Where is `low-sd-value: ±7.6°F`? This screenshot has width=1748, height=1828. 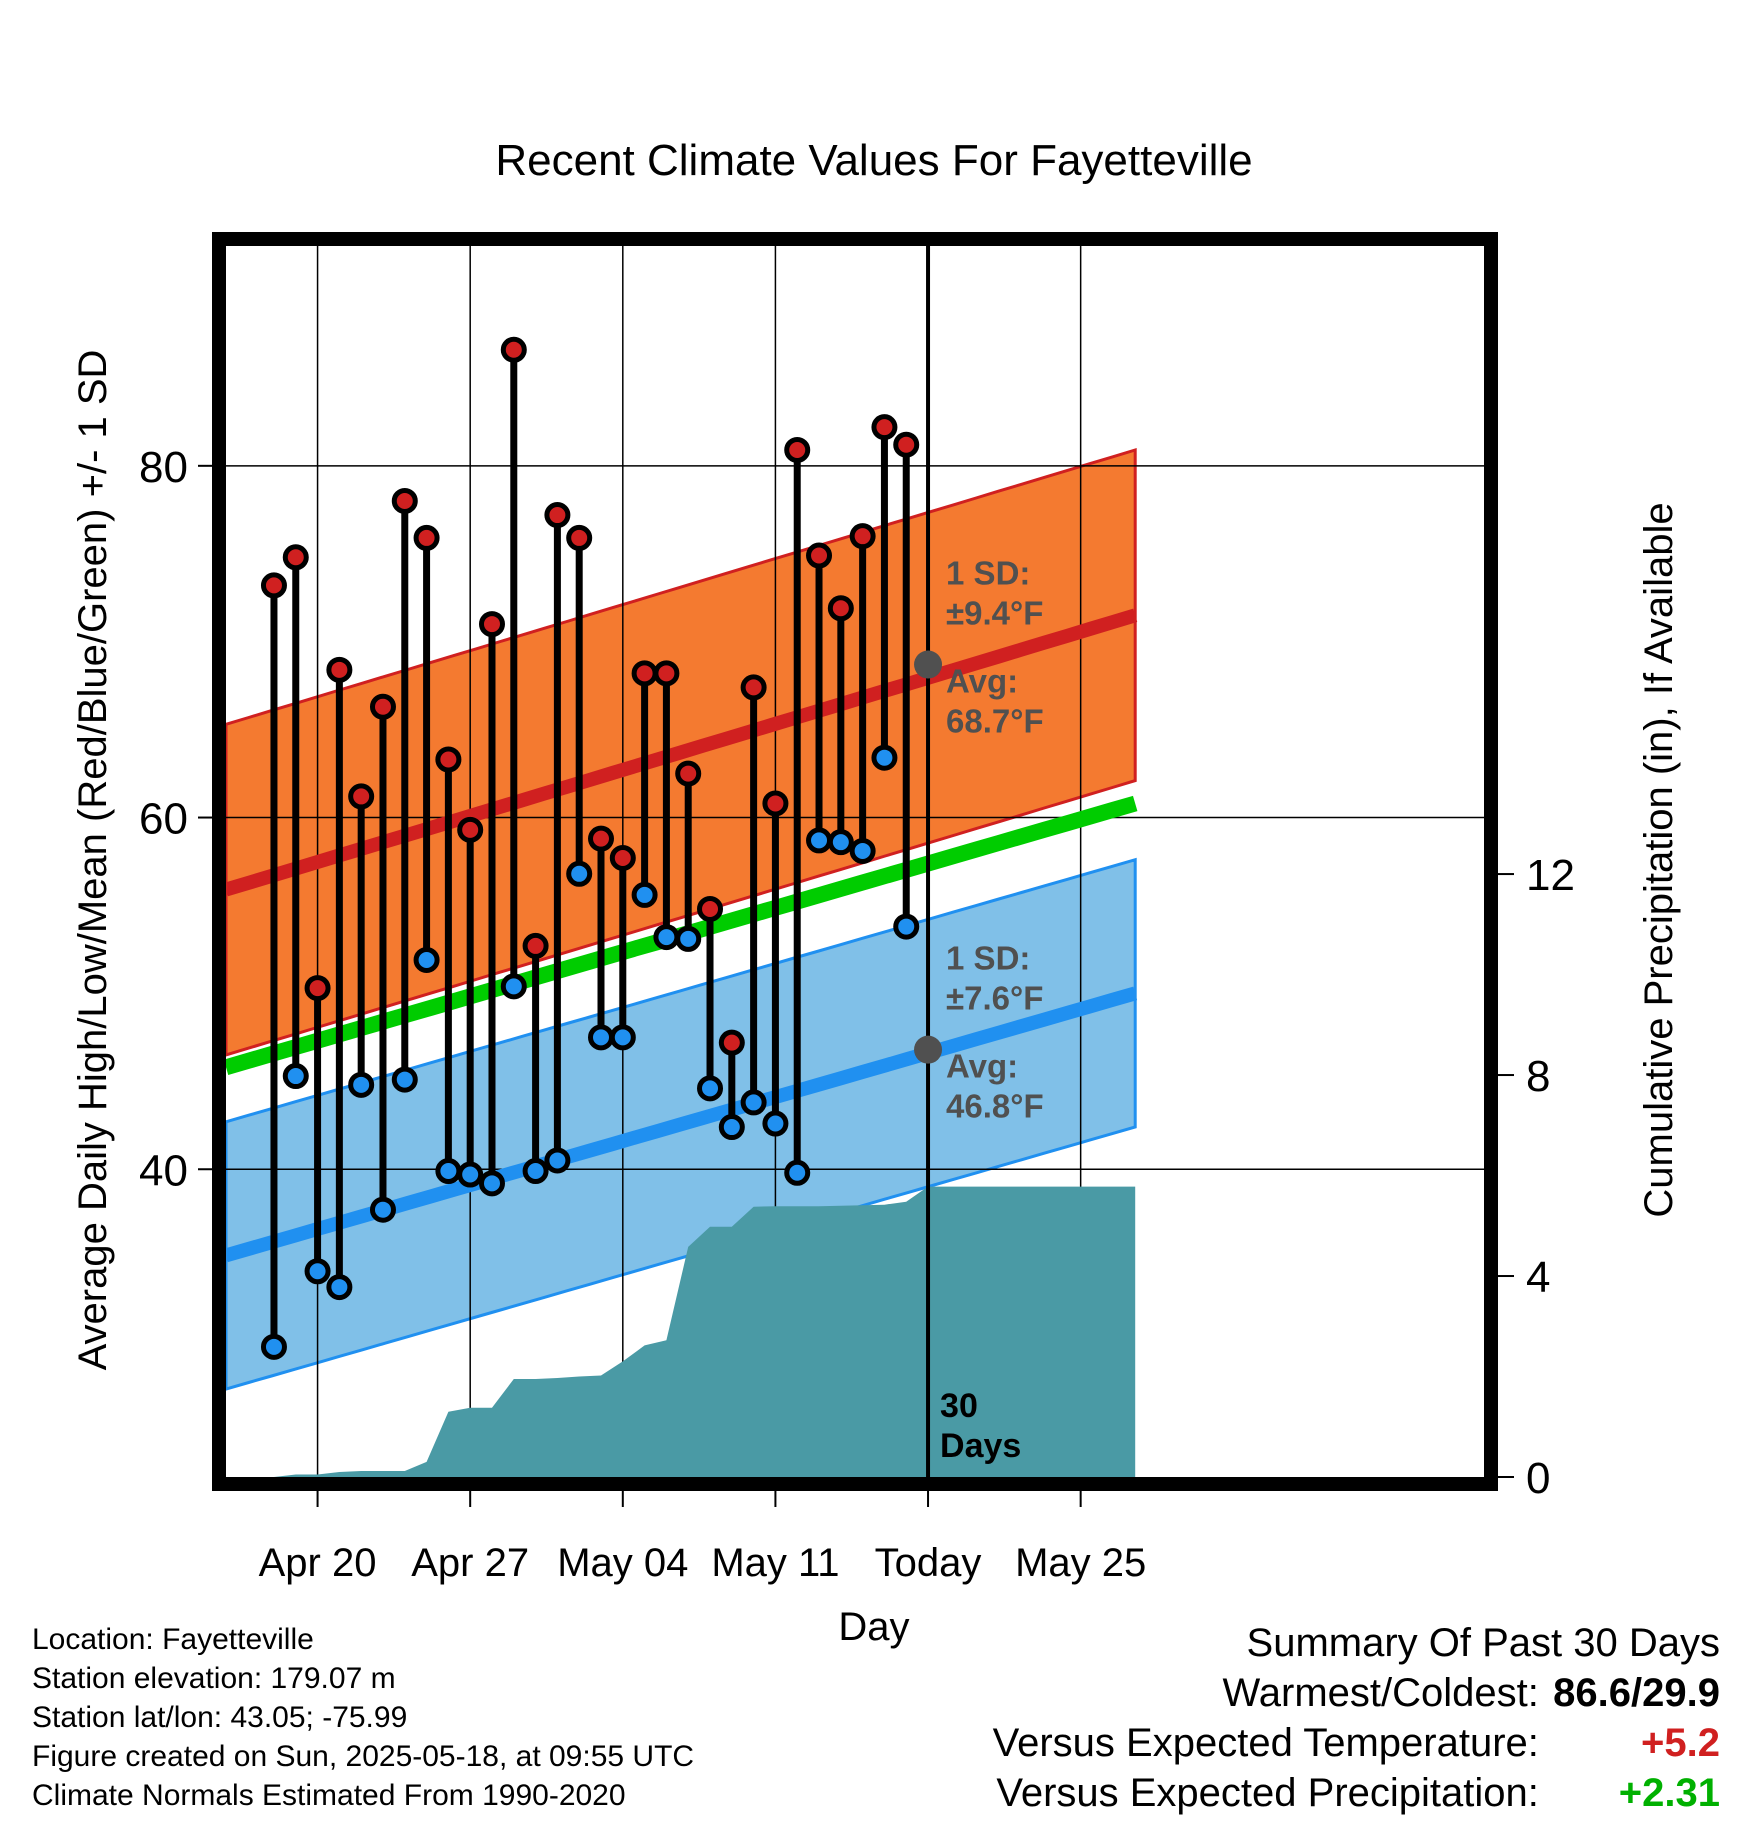
low-sd-value: ±7.6°F is located at coordinates (994, 998).